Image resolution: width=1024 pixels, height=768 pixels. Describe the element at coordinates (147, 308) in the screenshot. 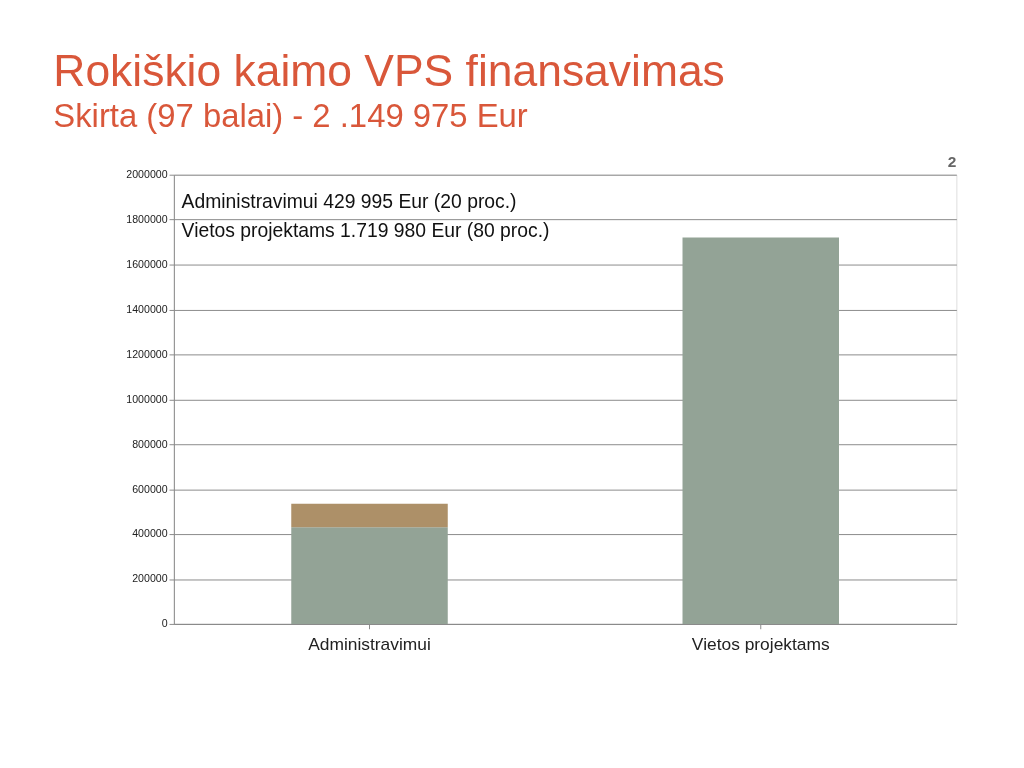

I see `y-tick-label: 1400000` at that location.